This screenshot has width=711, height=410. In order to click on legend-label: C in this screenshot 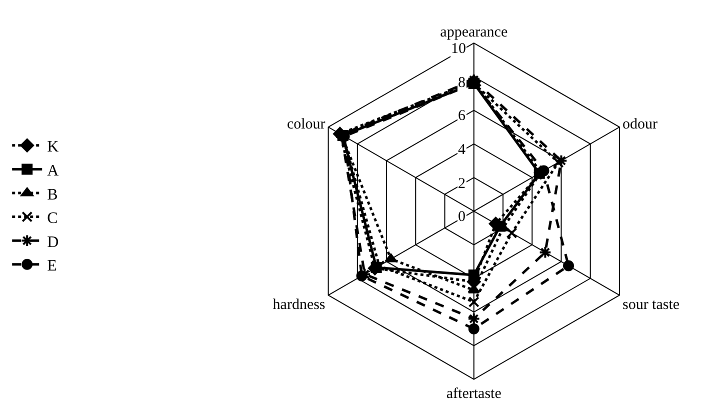, I will do `click(52, 219)`.